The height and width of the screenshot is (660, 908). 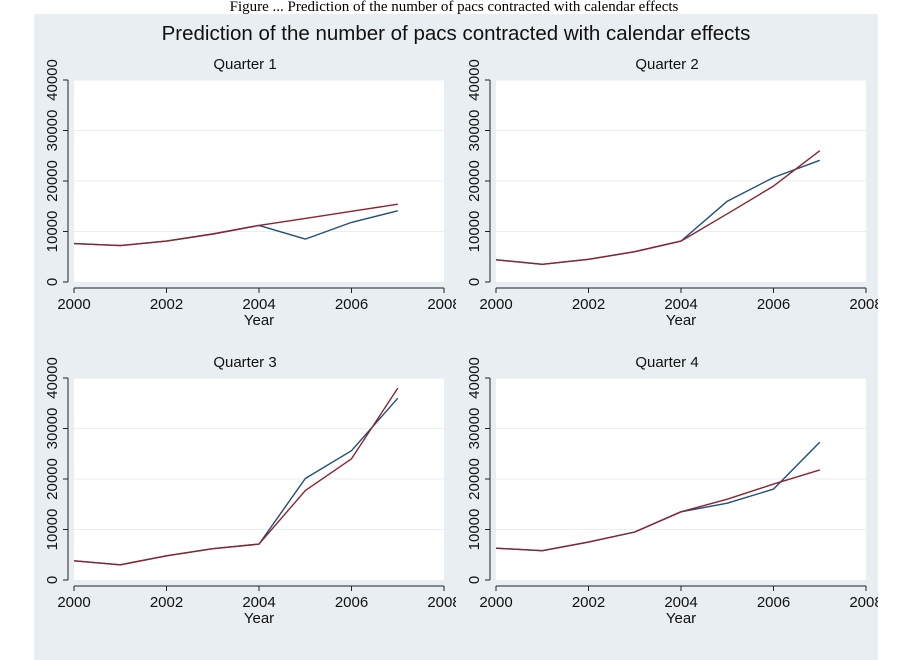 What do you see at coordinates (245, 64) in the screenshot?
I see `panel-title: Quarter 1` at bounding box center [245, 64].